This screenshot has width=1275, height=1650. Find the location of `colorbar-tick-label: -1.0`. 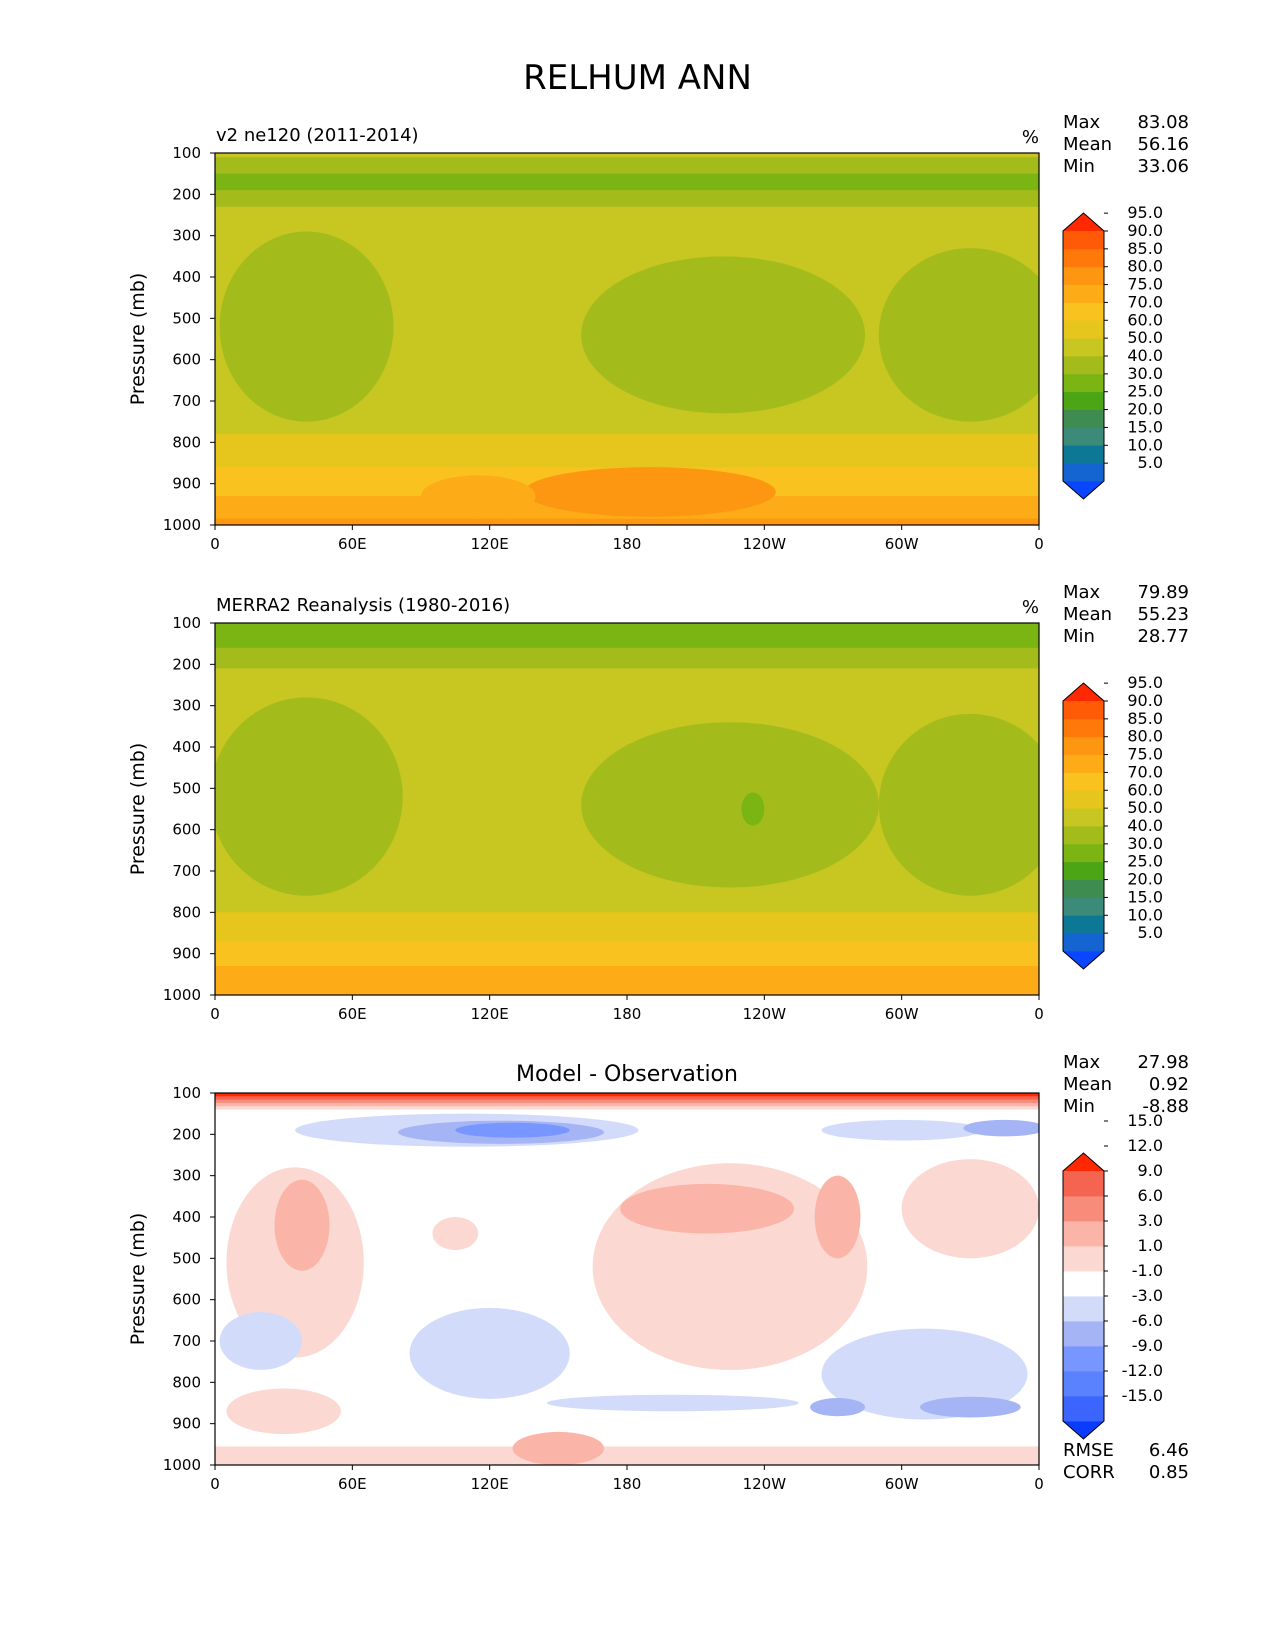

colorbar-tick-label: -1.0 is located at coordinates (1147, 1270).